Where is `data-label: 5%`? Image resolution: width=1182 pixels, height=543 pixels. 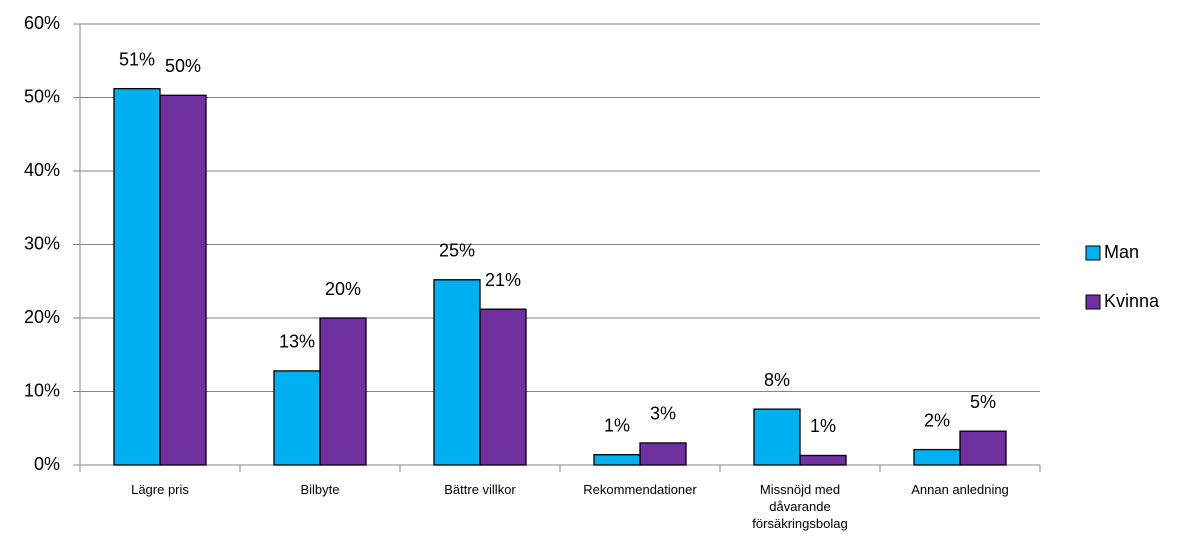 data-label: 5% is located at coordinates (983, 402).